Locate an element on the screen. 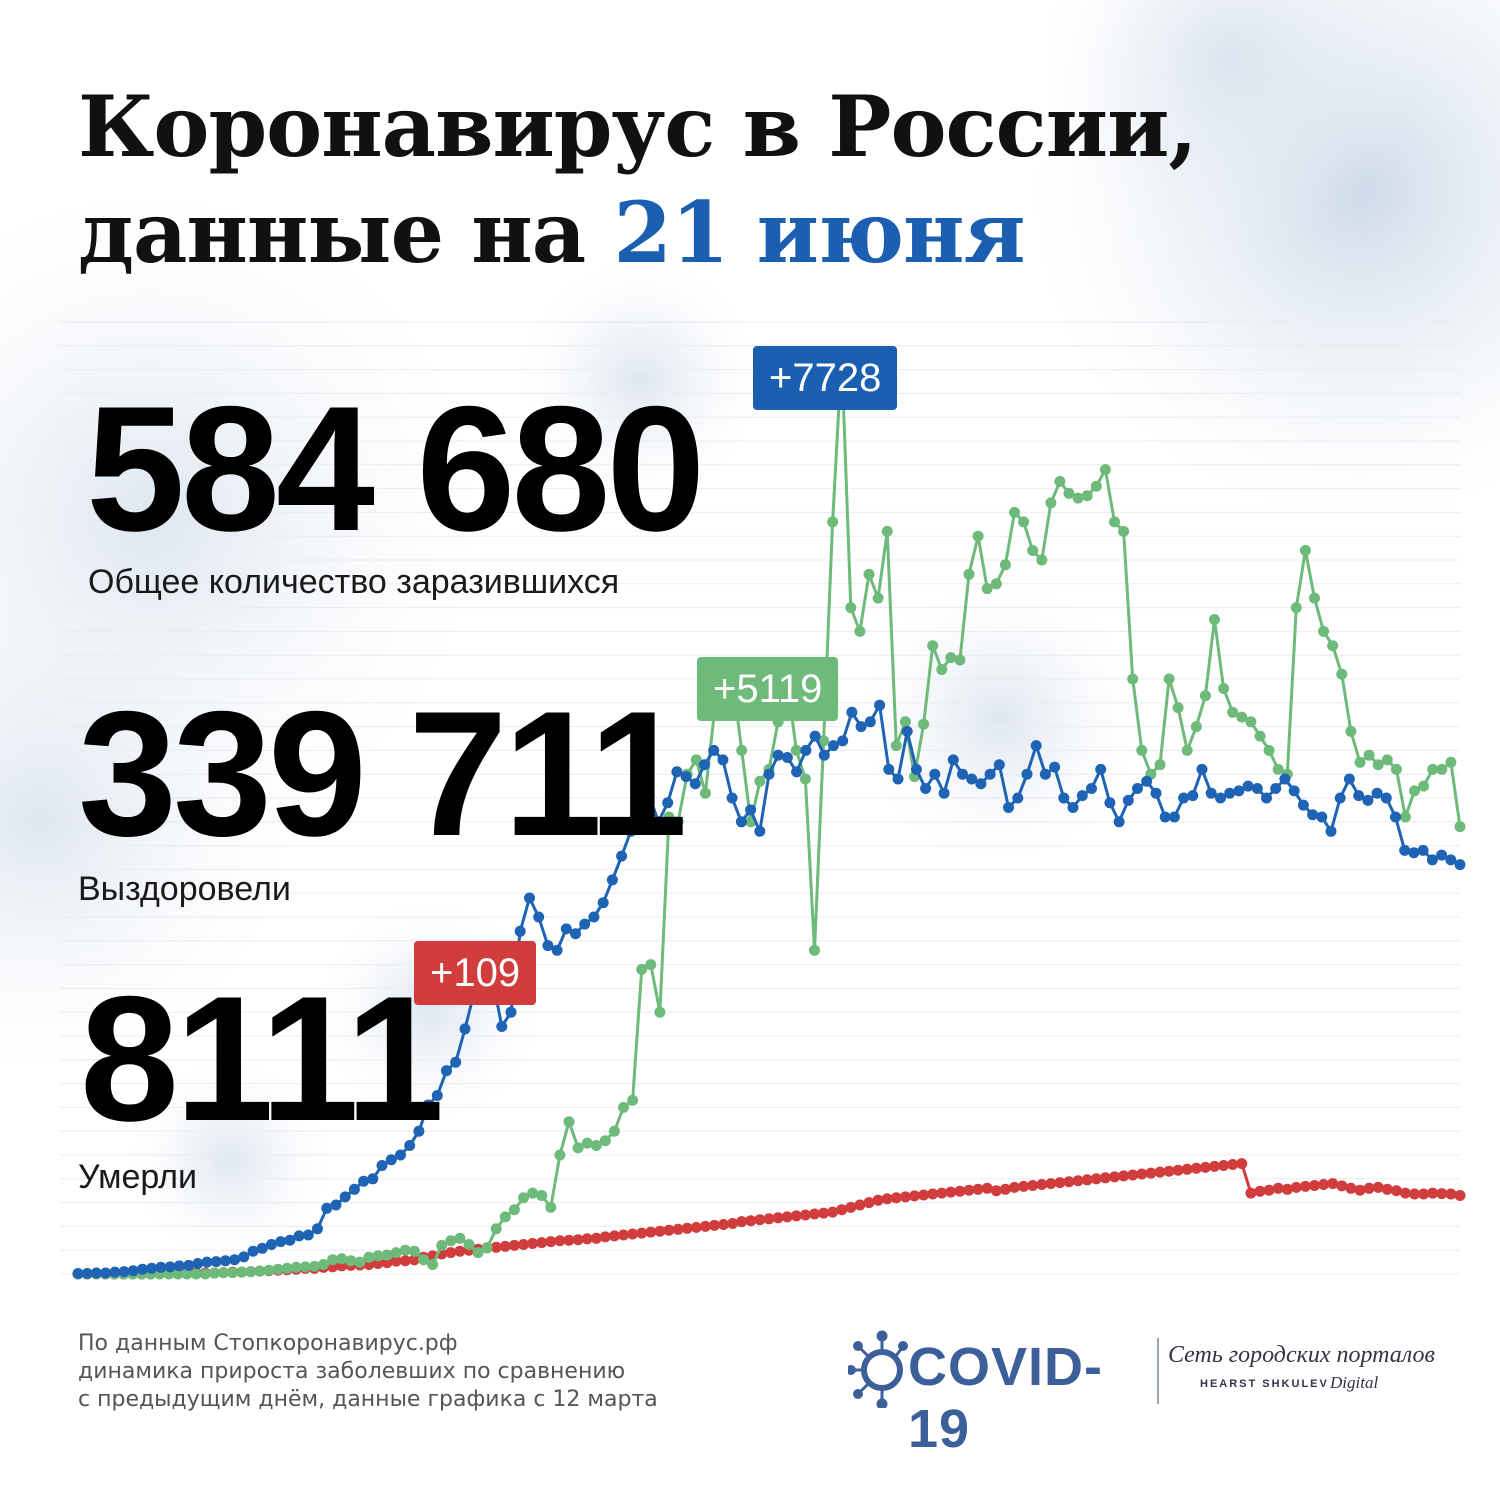  title-line2-prefix: данные на is located at coordinates (346, 232).